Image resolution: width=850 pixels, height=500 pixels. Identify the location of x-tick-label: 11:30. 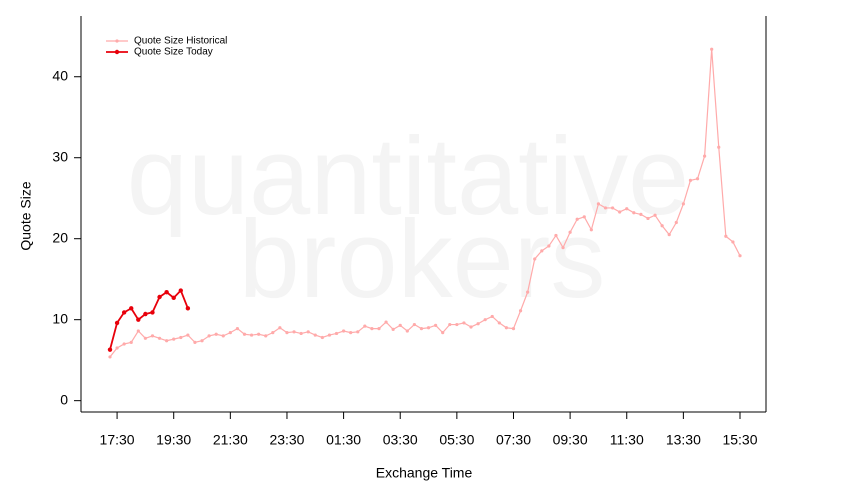
(627, 440).